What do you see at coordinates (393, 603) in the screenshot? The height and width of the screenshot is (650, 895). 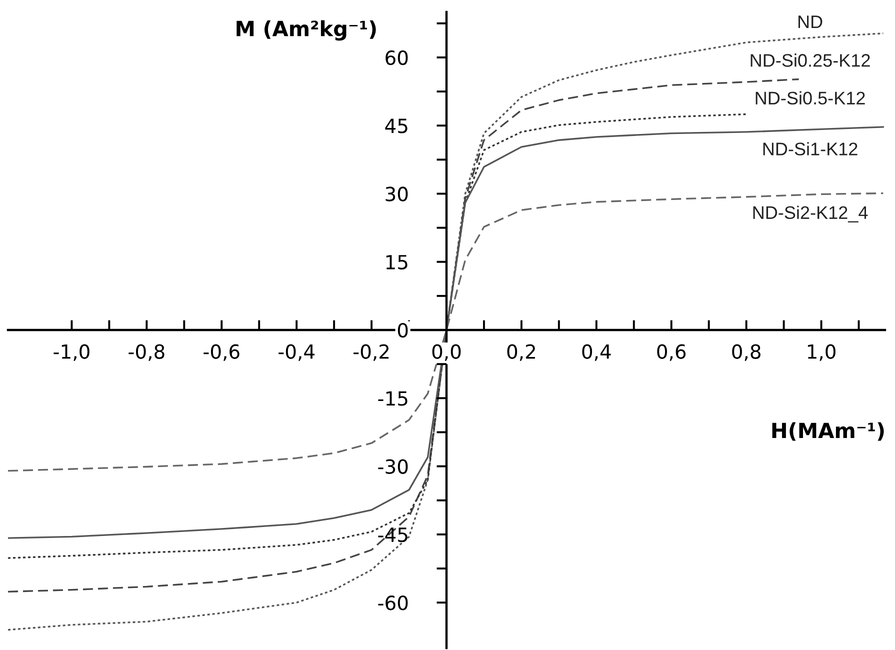 I see `y-tick-label: -60` at bounding box center [393, 603].